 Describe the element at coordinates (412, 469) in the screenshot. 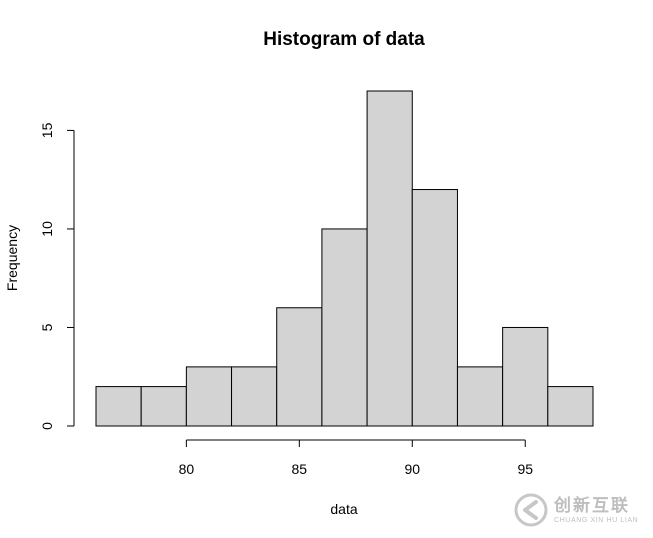

I see `x-tick-label-2: 90` at that location.